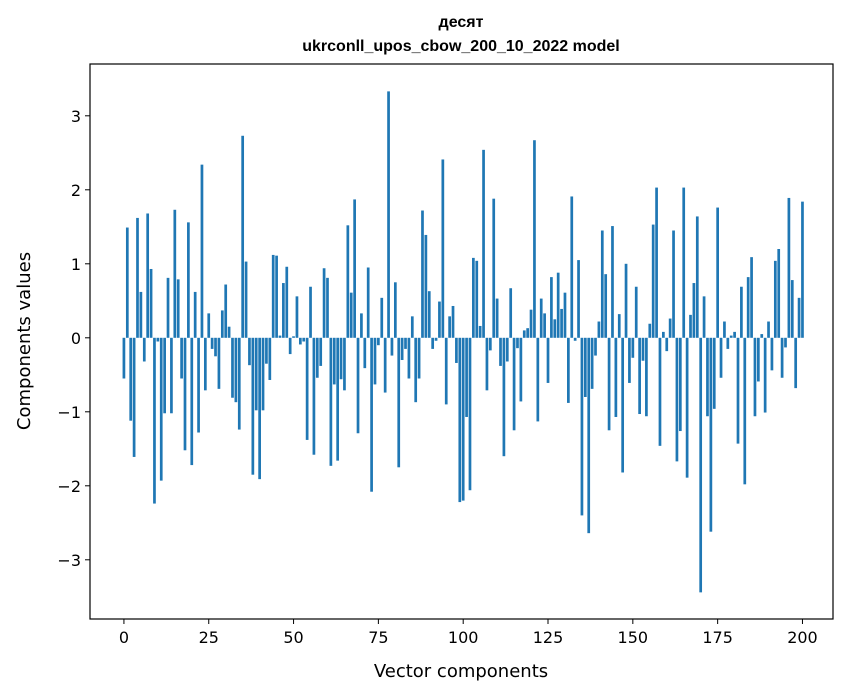 This screenshot has height=696, width=847. Describe the element at coordinates (548, 637) in the screenshot. I see `x-tick-label: 125` at that location.